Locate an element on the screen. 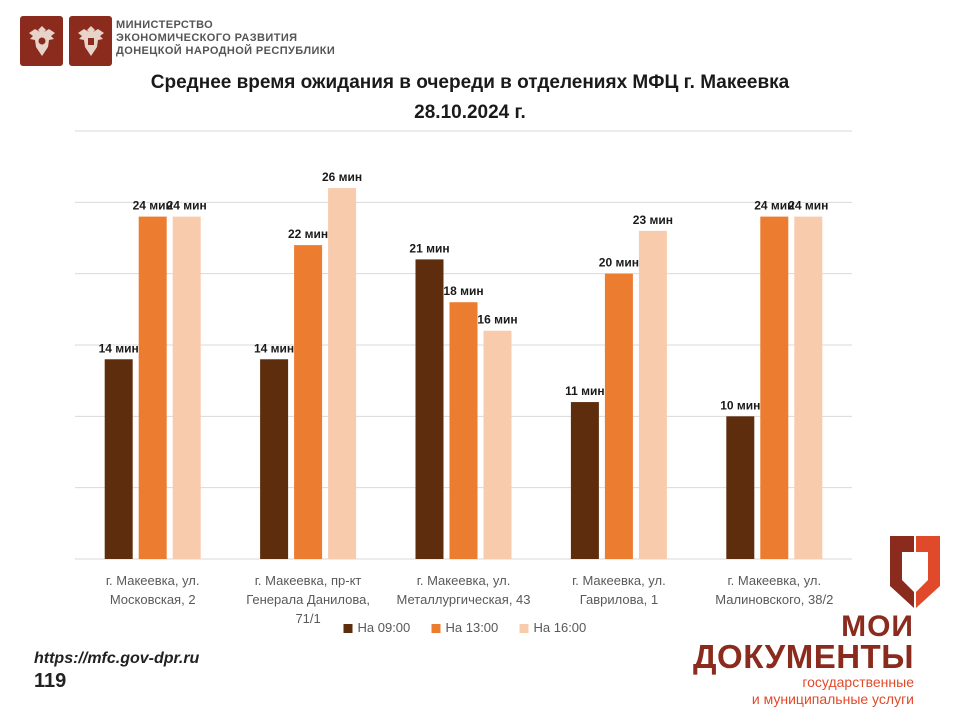  data-label: 23 мин is located at coordinates (653, 220).